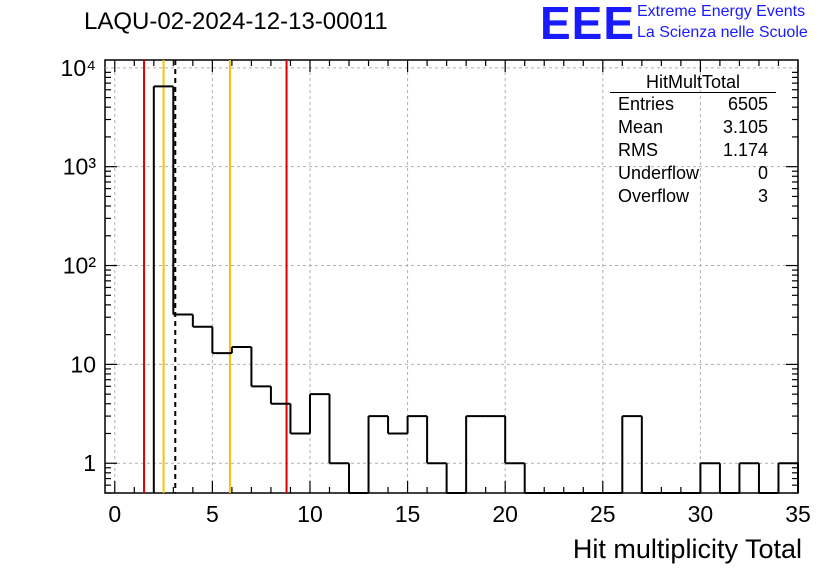  What do you see at coordinates (83, 364) in the screenshot?
I see `y-tick-label: 10` at bounding box center [83, 364].